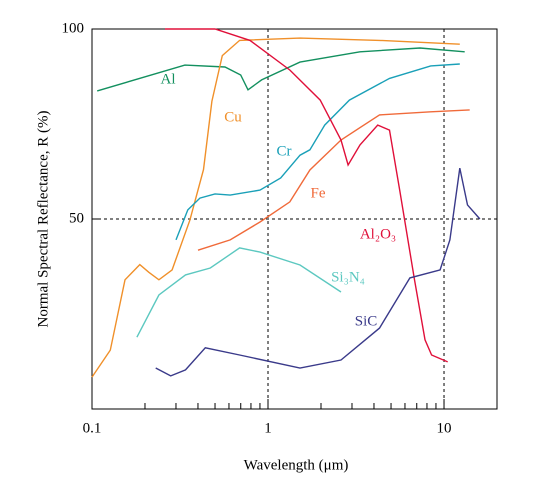 The height and width of the screenshot is (490, 547). I want to click on series-label: Al, so click(168, 79).